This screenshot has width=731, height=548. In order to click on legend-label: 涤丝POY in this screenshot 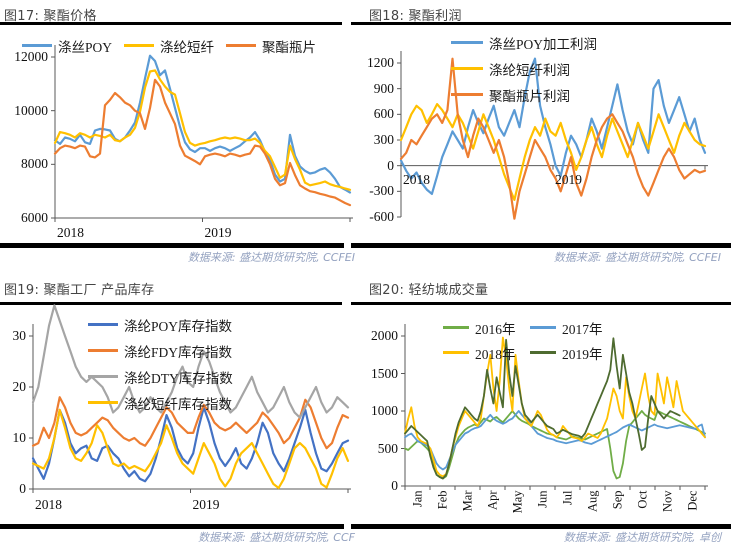, I will do `click(85, 47)`.